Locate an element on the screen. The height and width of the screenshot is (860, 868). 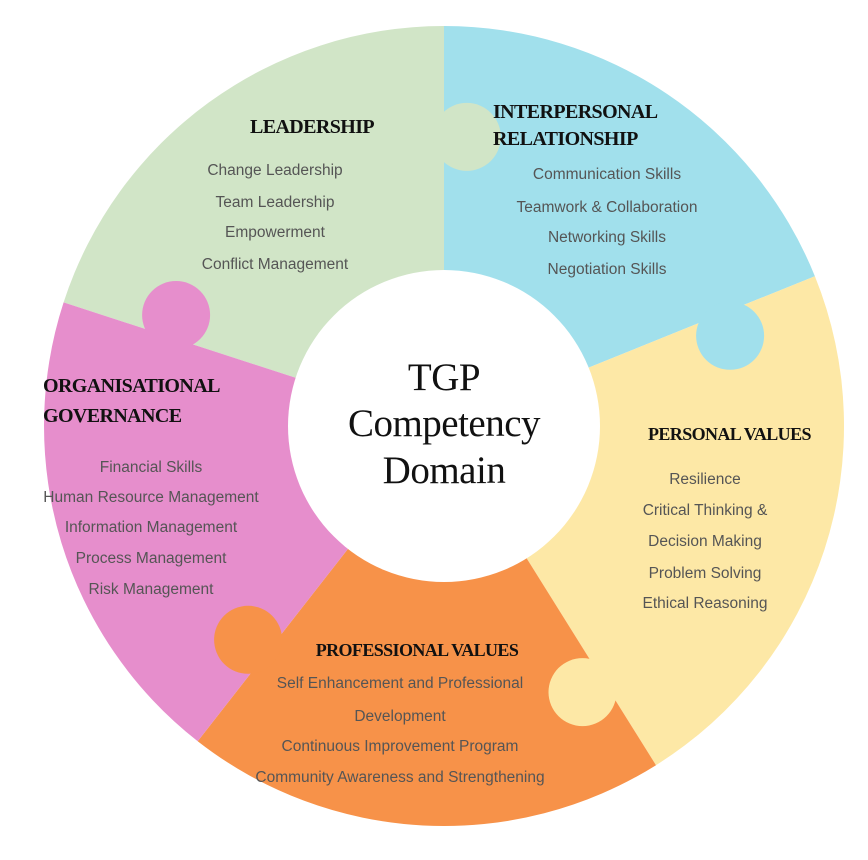
professional-values-title: PROFESSIONAL VALUES is located at coordinates (417, 650).